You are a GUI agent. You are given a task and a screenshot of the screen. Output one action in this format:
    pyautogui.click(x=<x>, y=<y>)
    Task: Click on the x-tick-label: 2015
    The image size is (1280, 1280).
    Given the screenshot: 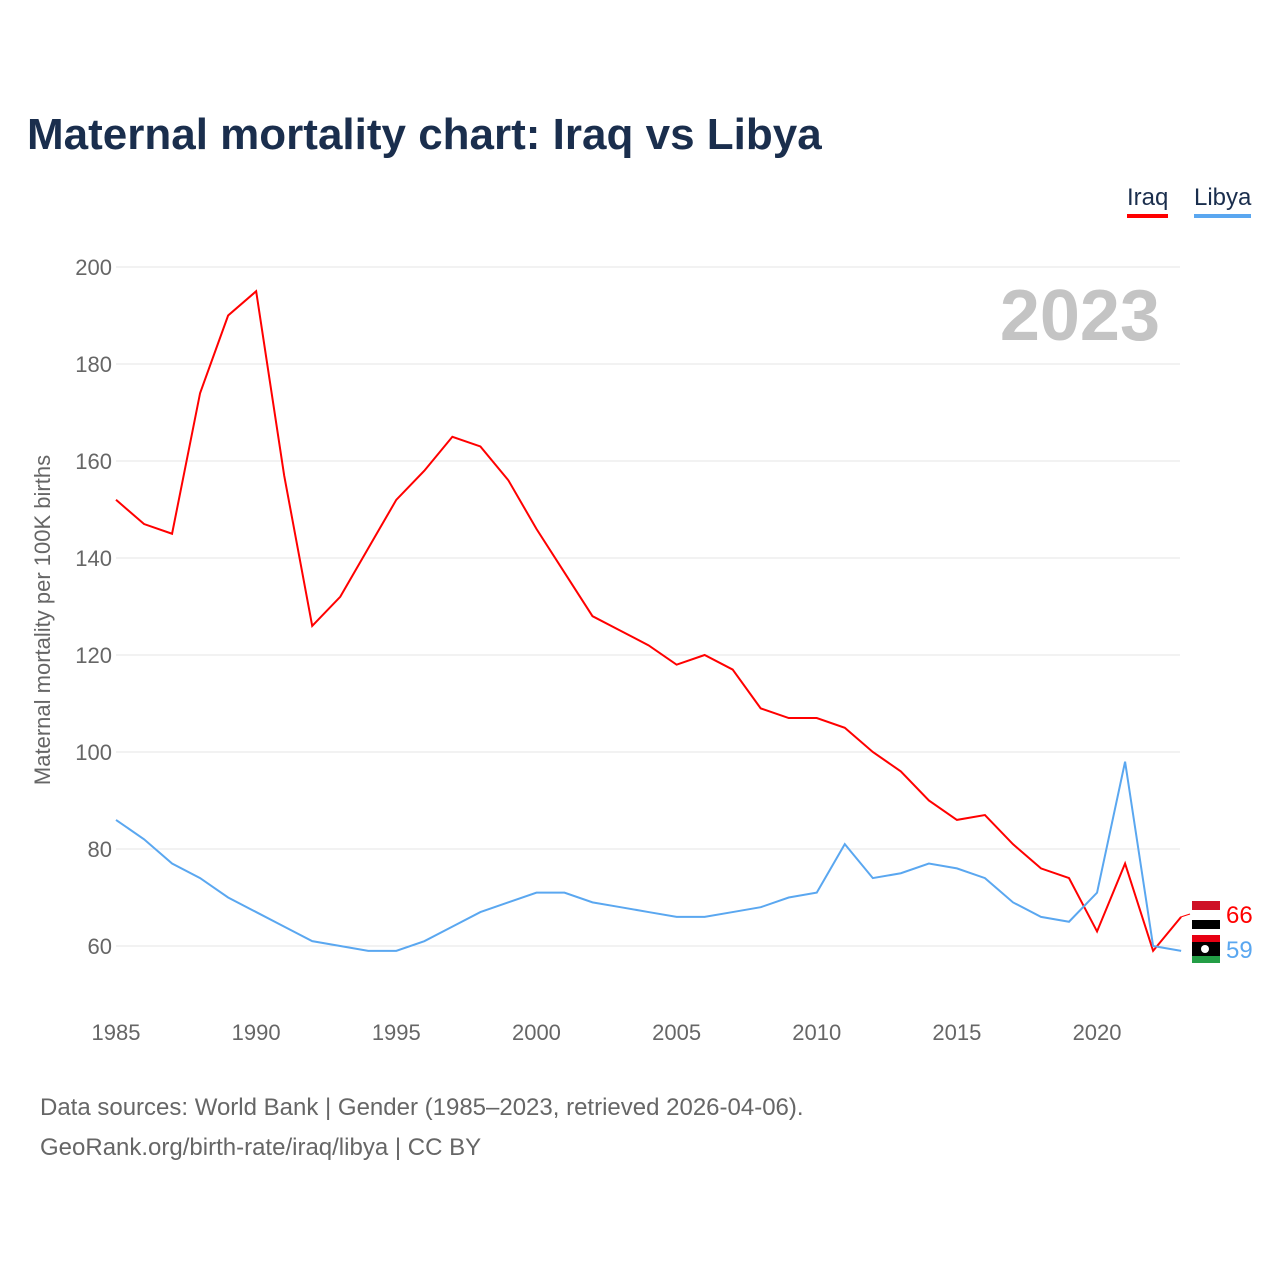 What is the action you would take?
    pyautogui.click(x=956, y=1032)
    